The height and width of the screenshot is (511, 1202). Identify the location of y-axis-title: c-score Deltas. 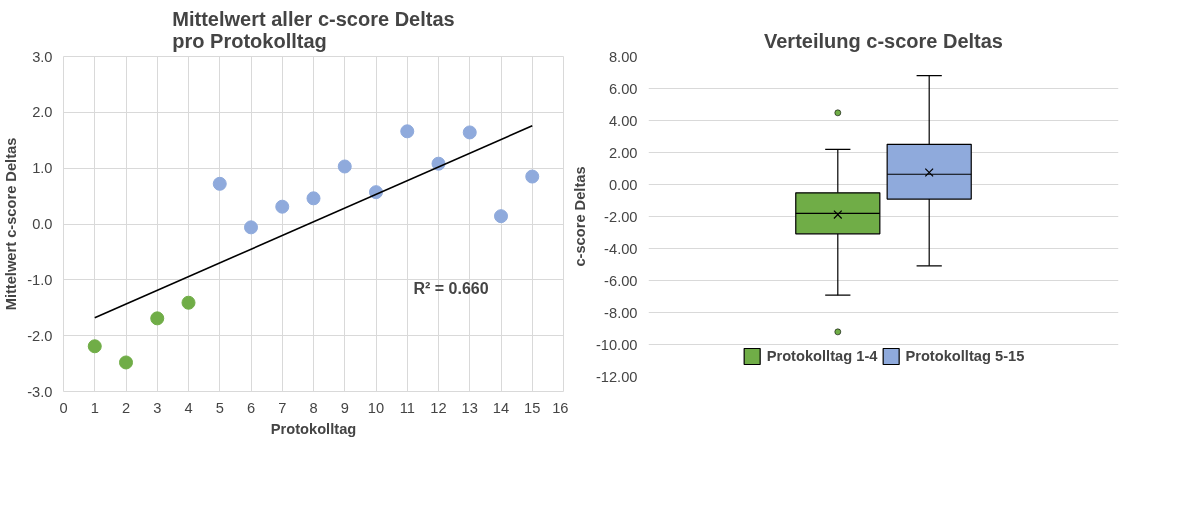
(579, 216).